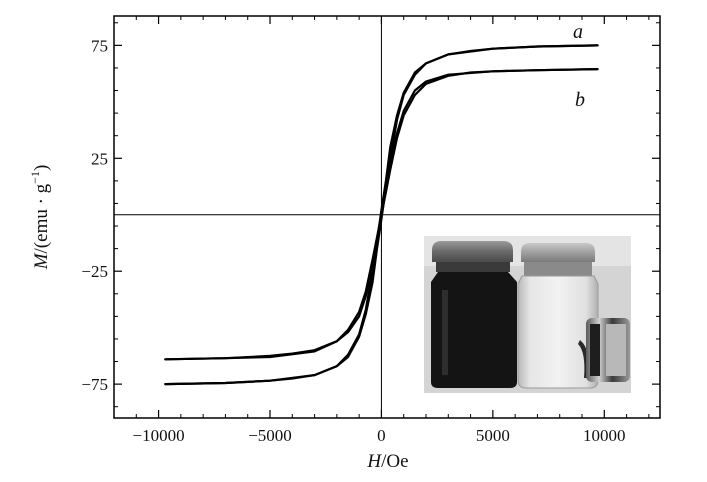 The width and height of the screenshot is (707, 482). What do you see at coordinates (580, 100) in the screenshot?
I see `series-label-b: b` at bounding box center [580, 100].